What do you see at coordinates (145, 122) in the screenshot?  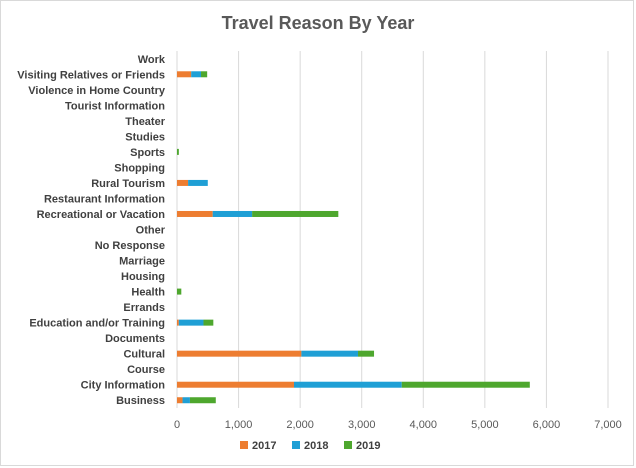 I see `category-label: Theater` at bounding box center [145, 122].